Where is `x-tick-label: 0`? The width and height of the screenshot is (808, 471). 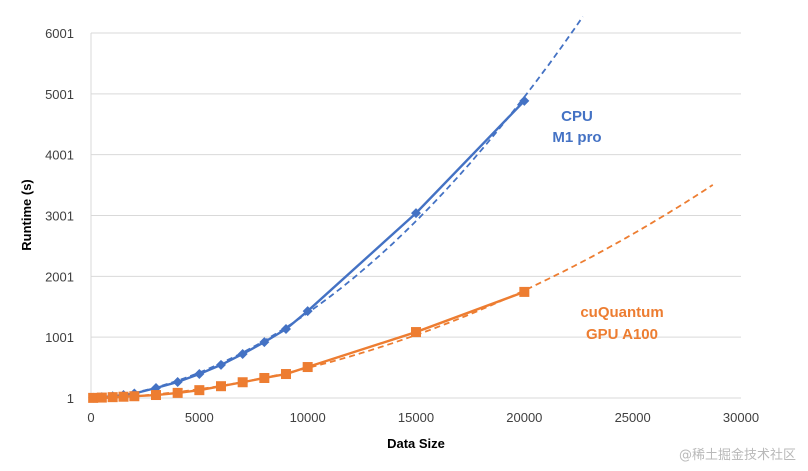 x-tick-label: 0 is located at coordinates (90, 417).